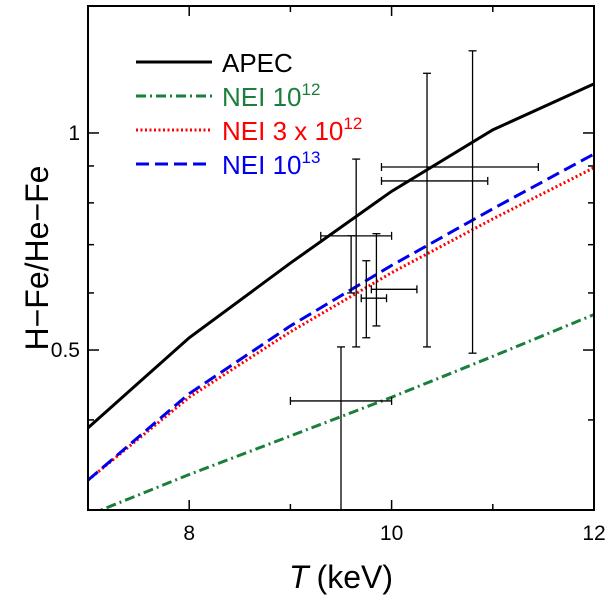  Describe the element at coordinates (37, 258) in the screenshot. I see `y-axis-label: H−Fe/He−Fe` at that location.